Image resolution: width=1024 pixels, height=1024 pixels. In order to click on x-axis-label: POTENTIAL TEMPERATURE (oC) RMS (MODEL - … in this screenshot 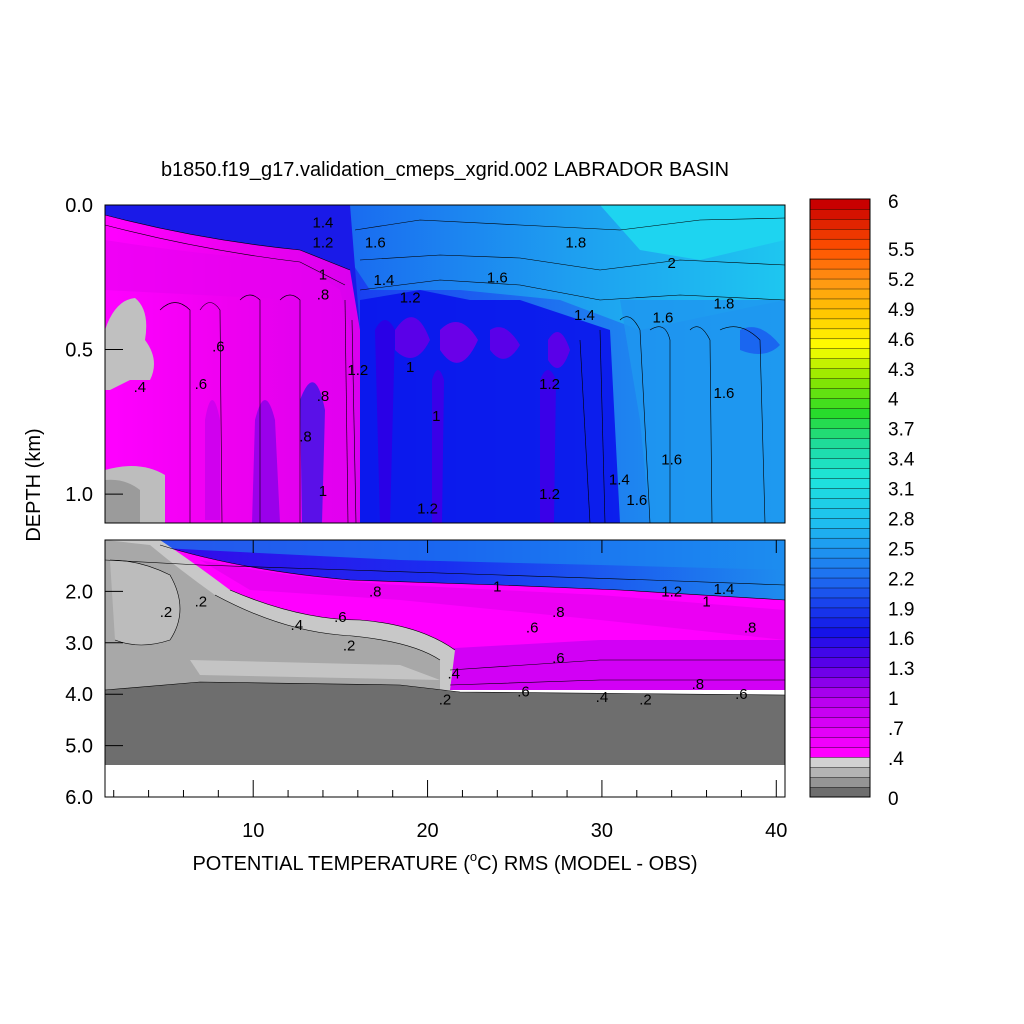, I will do `click(444, 862)`.